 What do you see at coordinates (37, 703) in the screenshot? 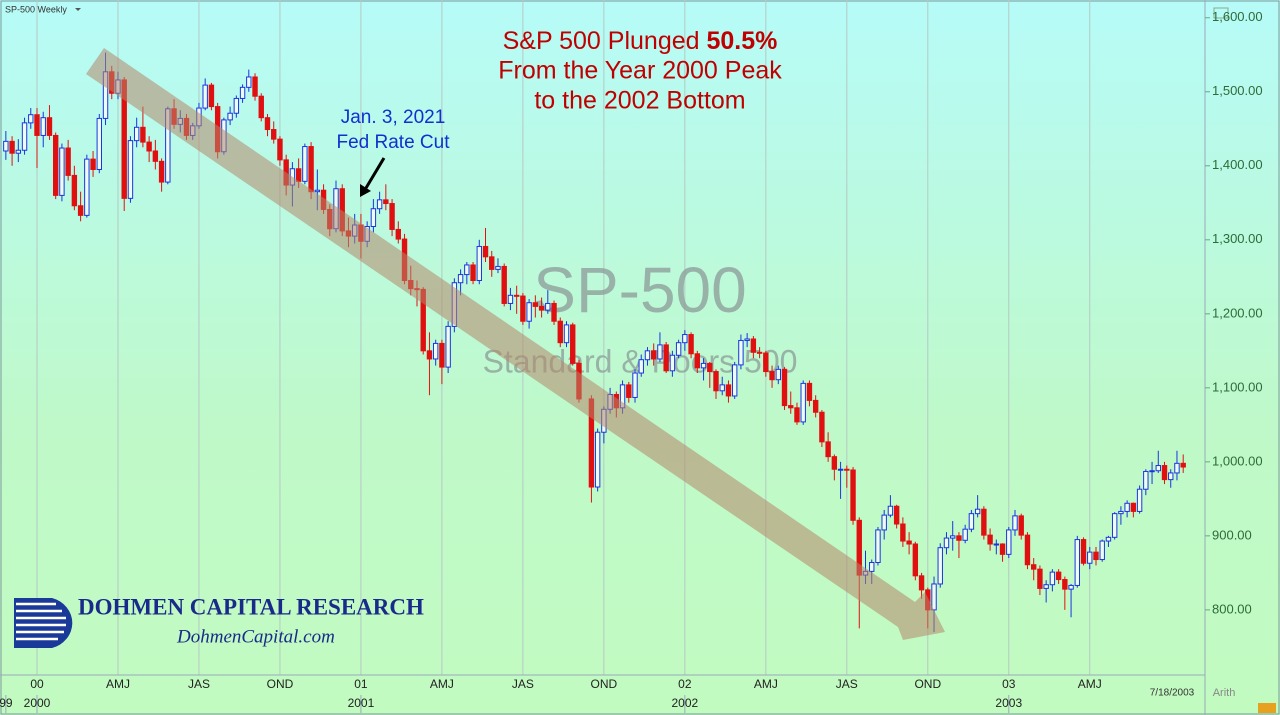
I see `year-tick-label: 2000` at bounding box center [37, 703].